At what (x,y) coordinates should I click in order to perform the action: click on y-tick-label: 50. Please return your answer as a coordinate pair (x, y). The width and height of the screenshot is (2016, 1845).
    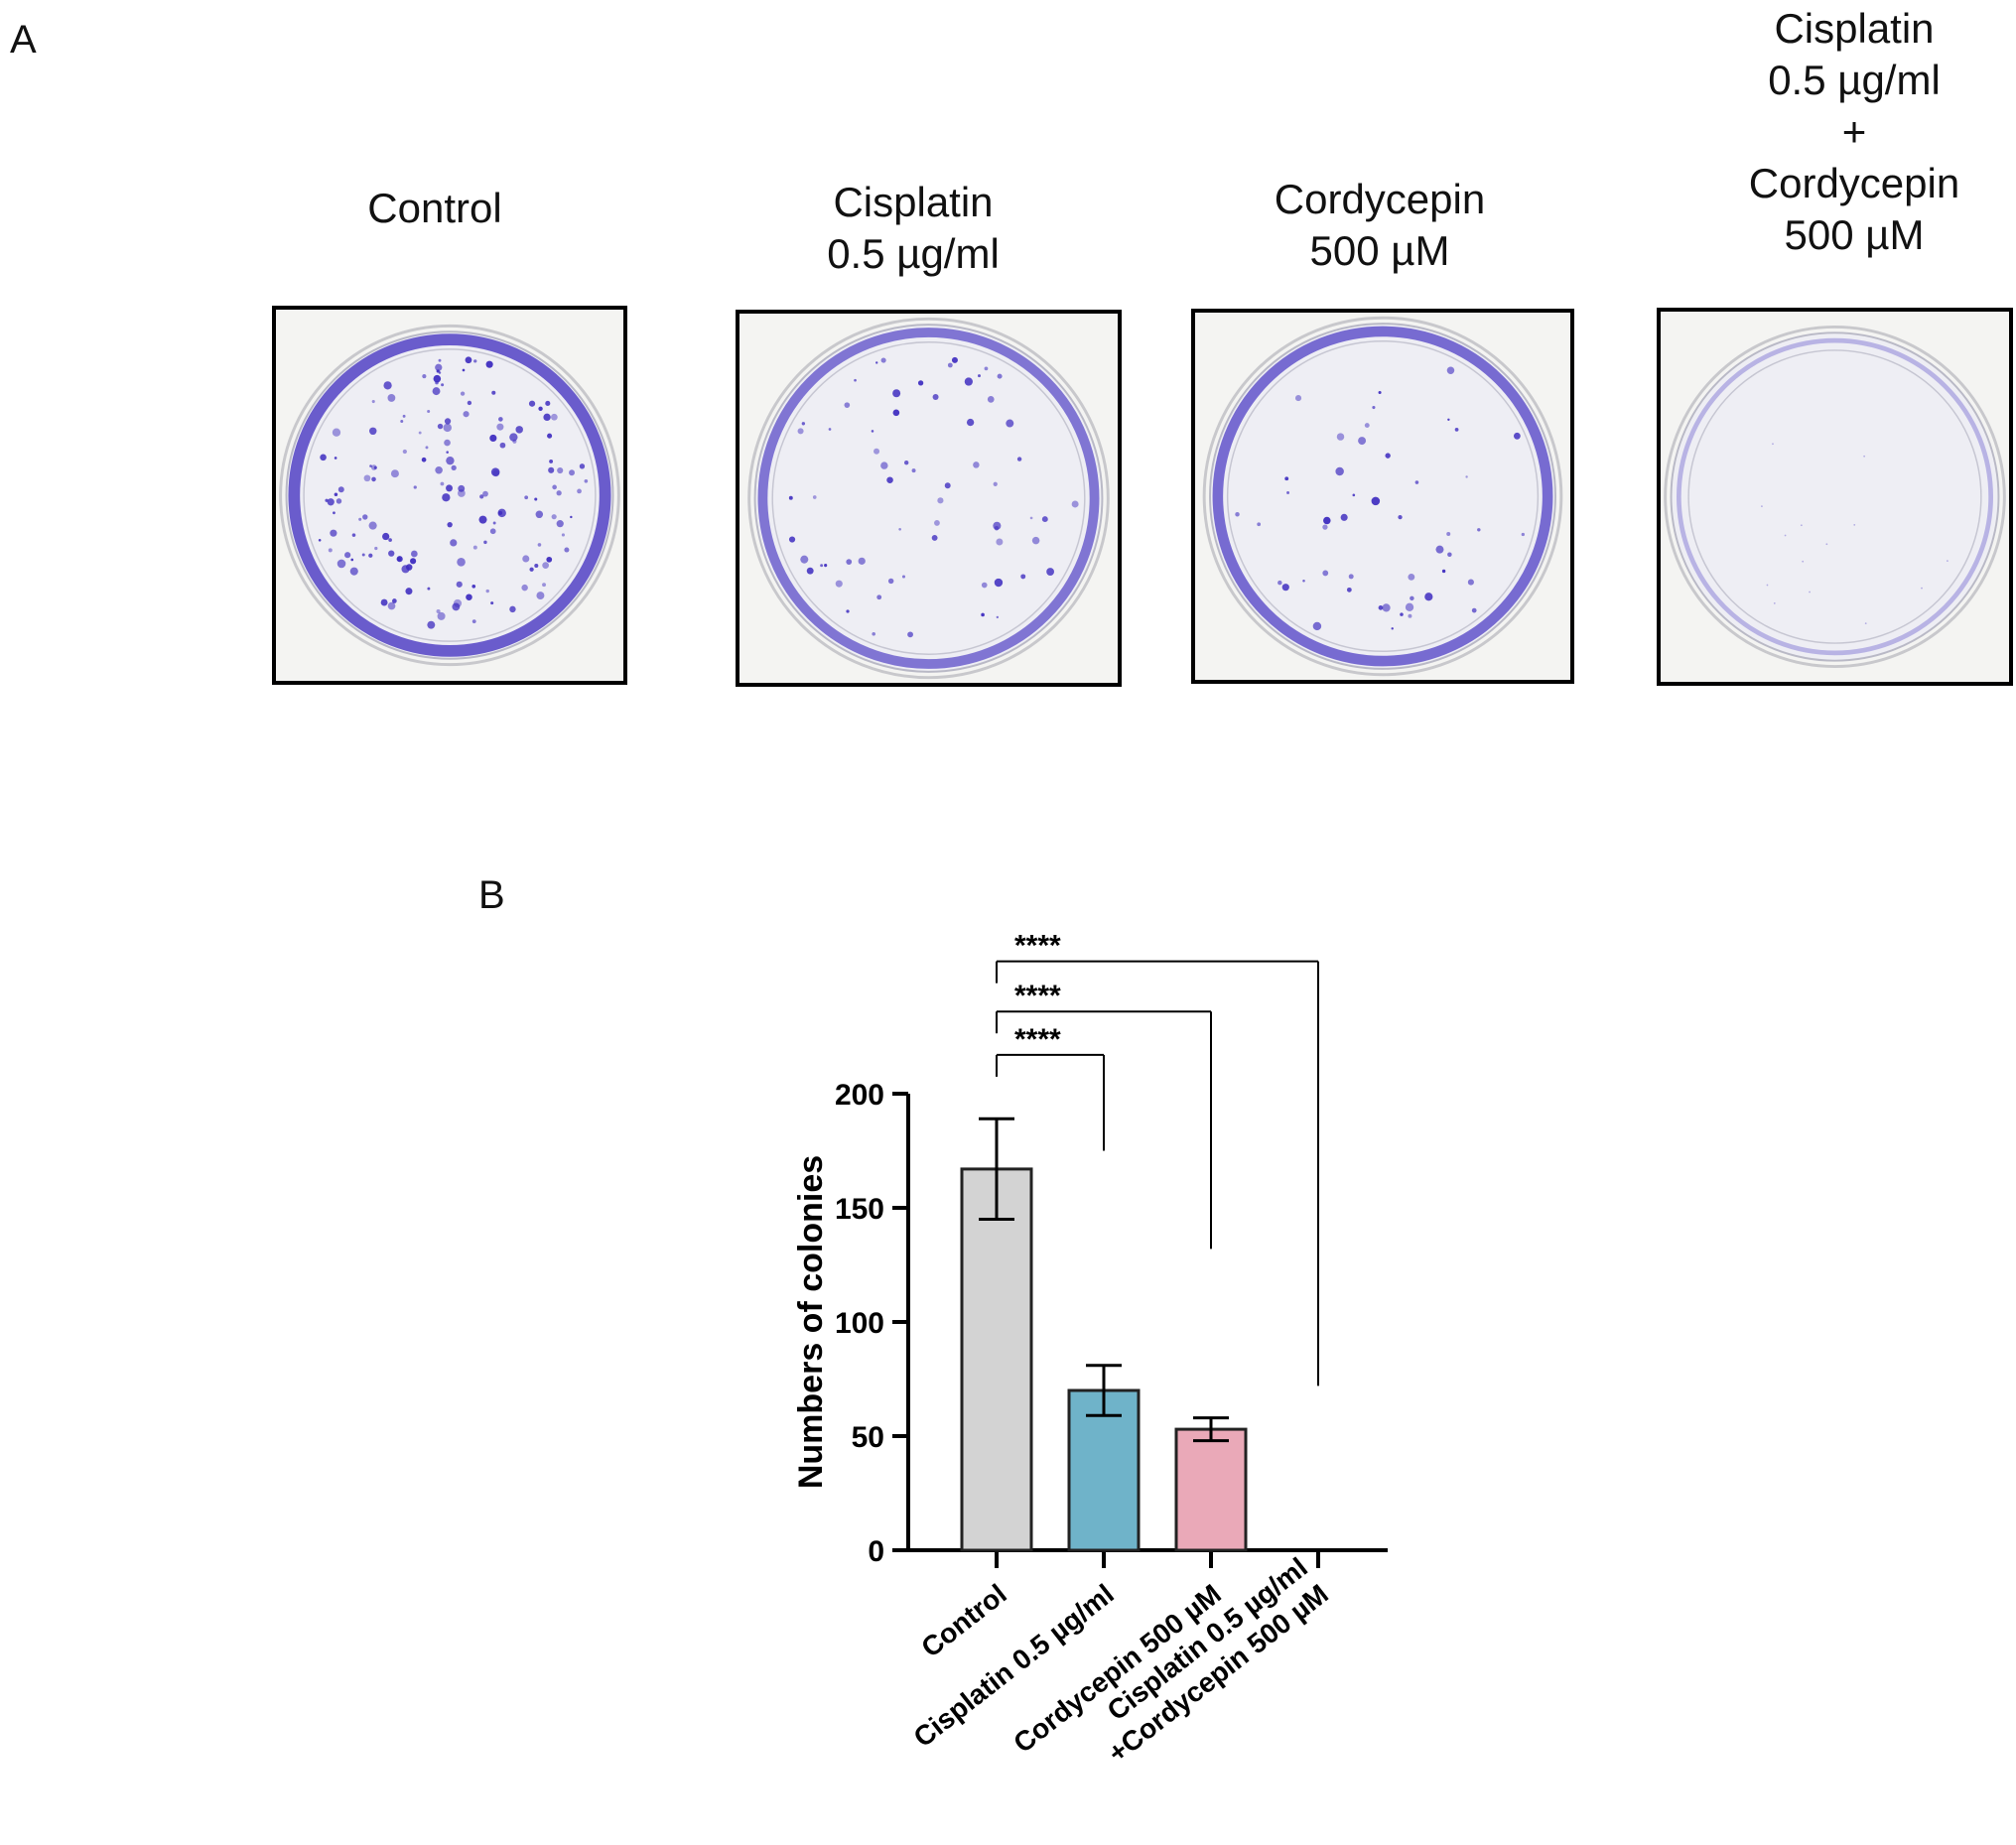
    Looking at the image, I should click on (868, 1437).